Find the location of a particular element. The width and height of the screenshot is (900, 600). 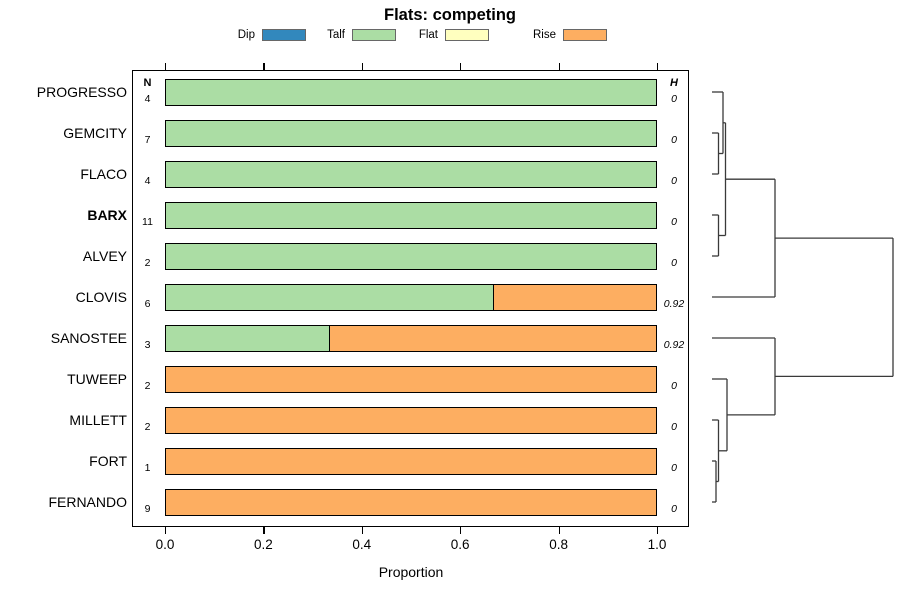

n-value: 3 is located at coordinates (147, 344).